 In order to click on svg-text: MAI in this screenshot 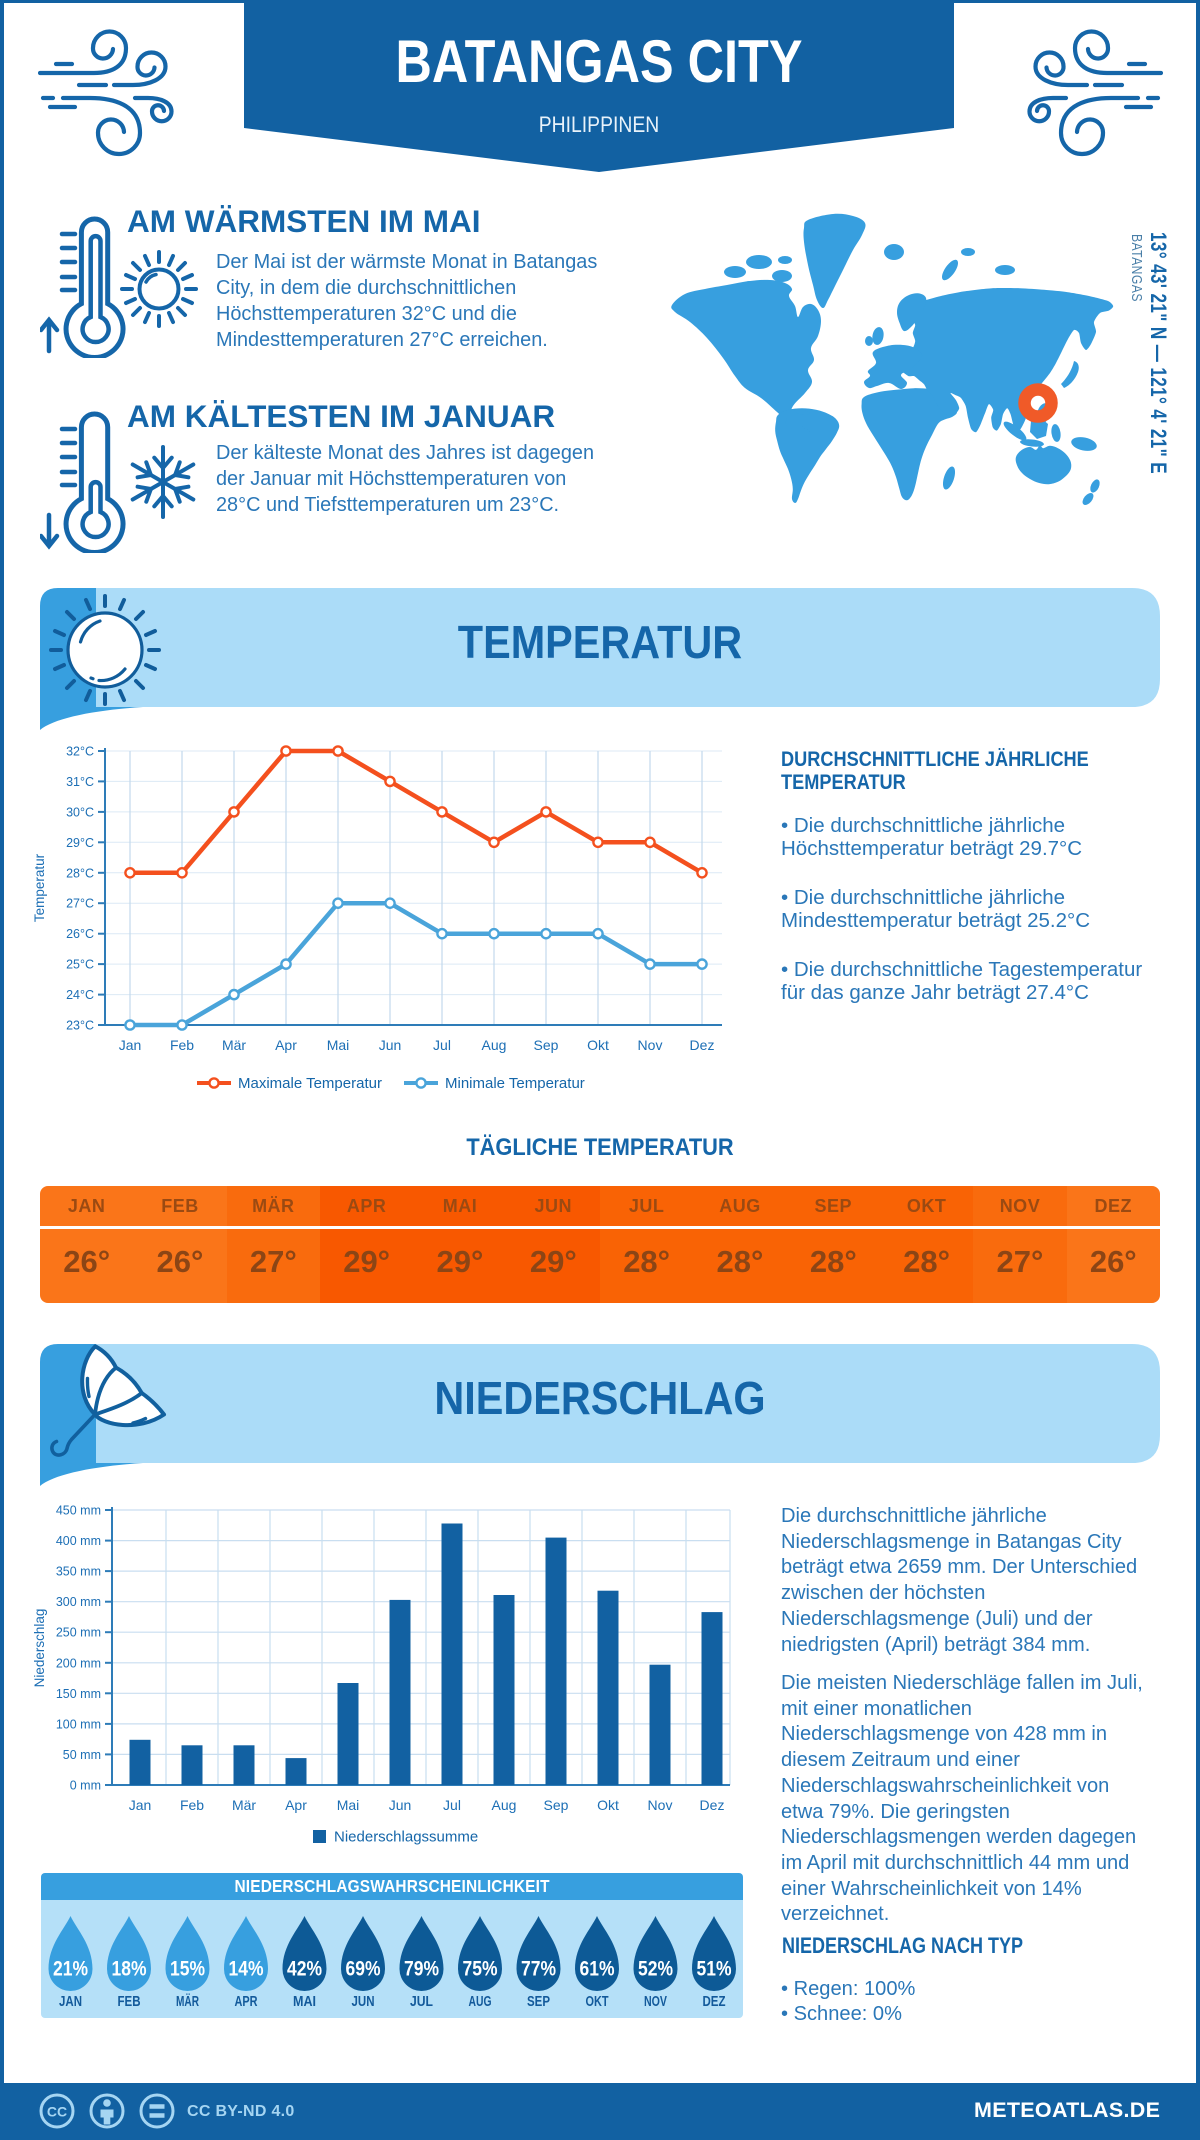, I will do `click(304, 2002)`.